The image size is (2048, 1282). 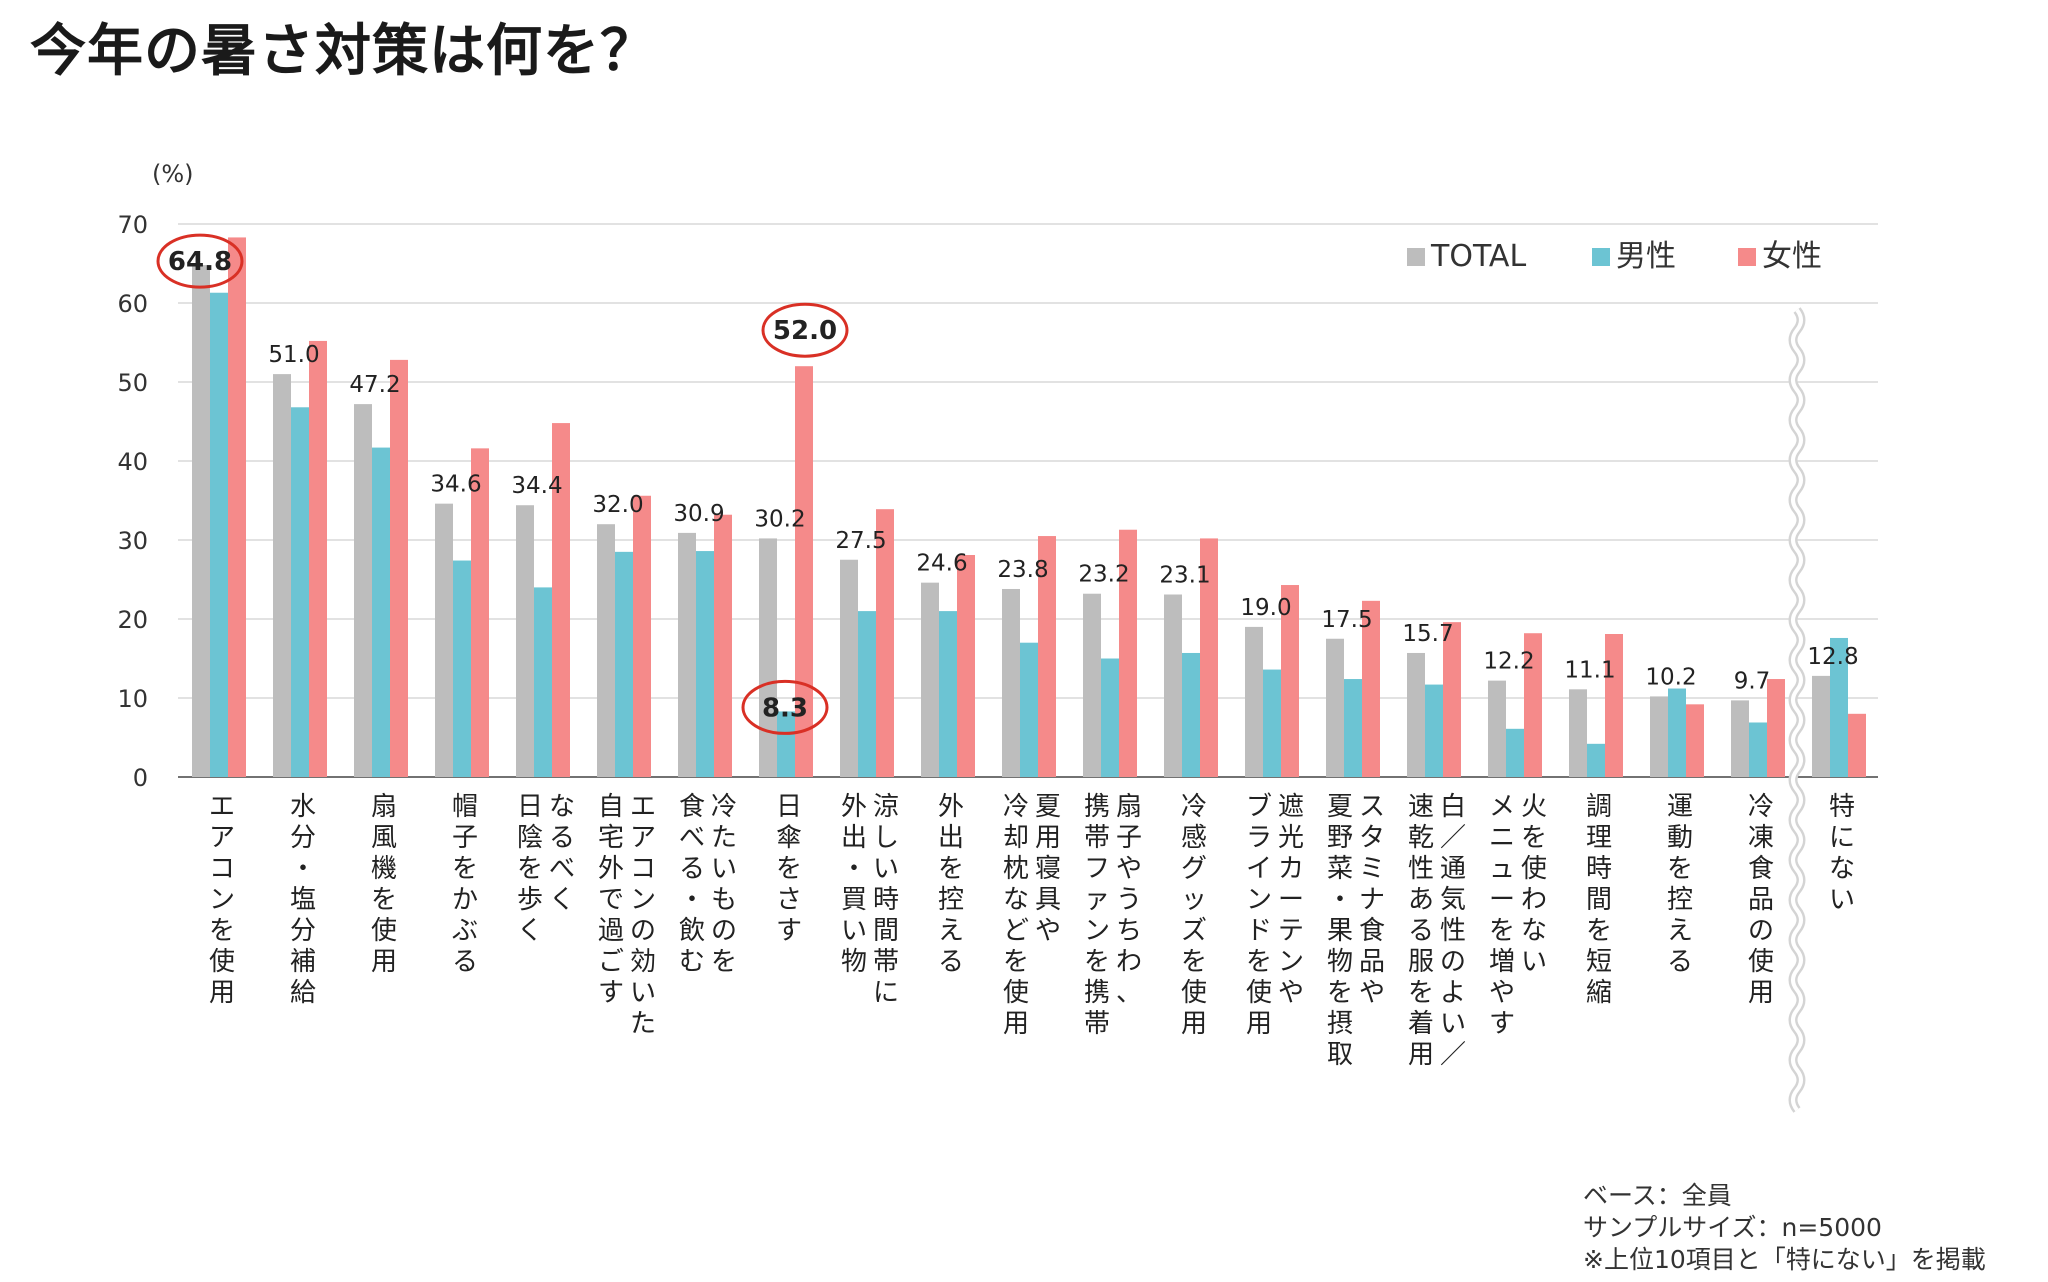 I want to click on category-label-char: ァ, so click(x=1097, y=900).